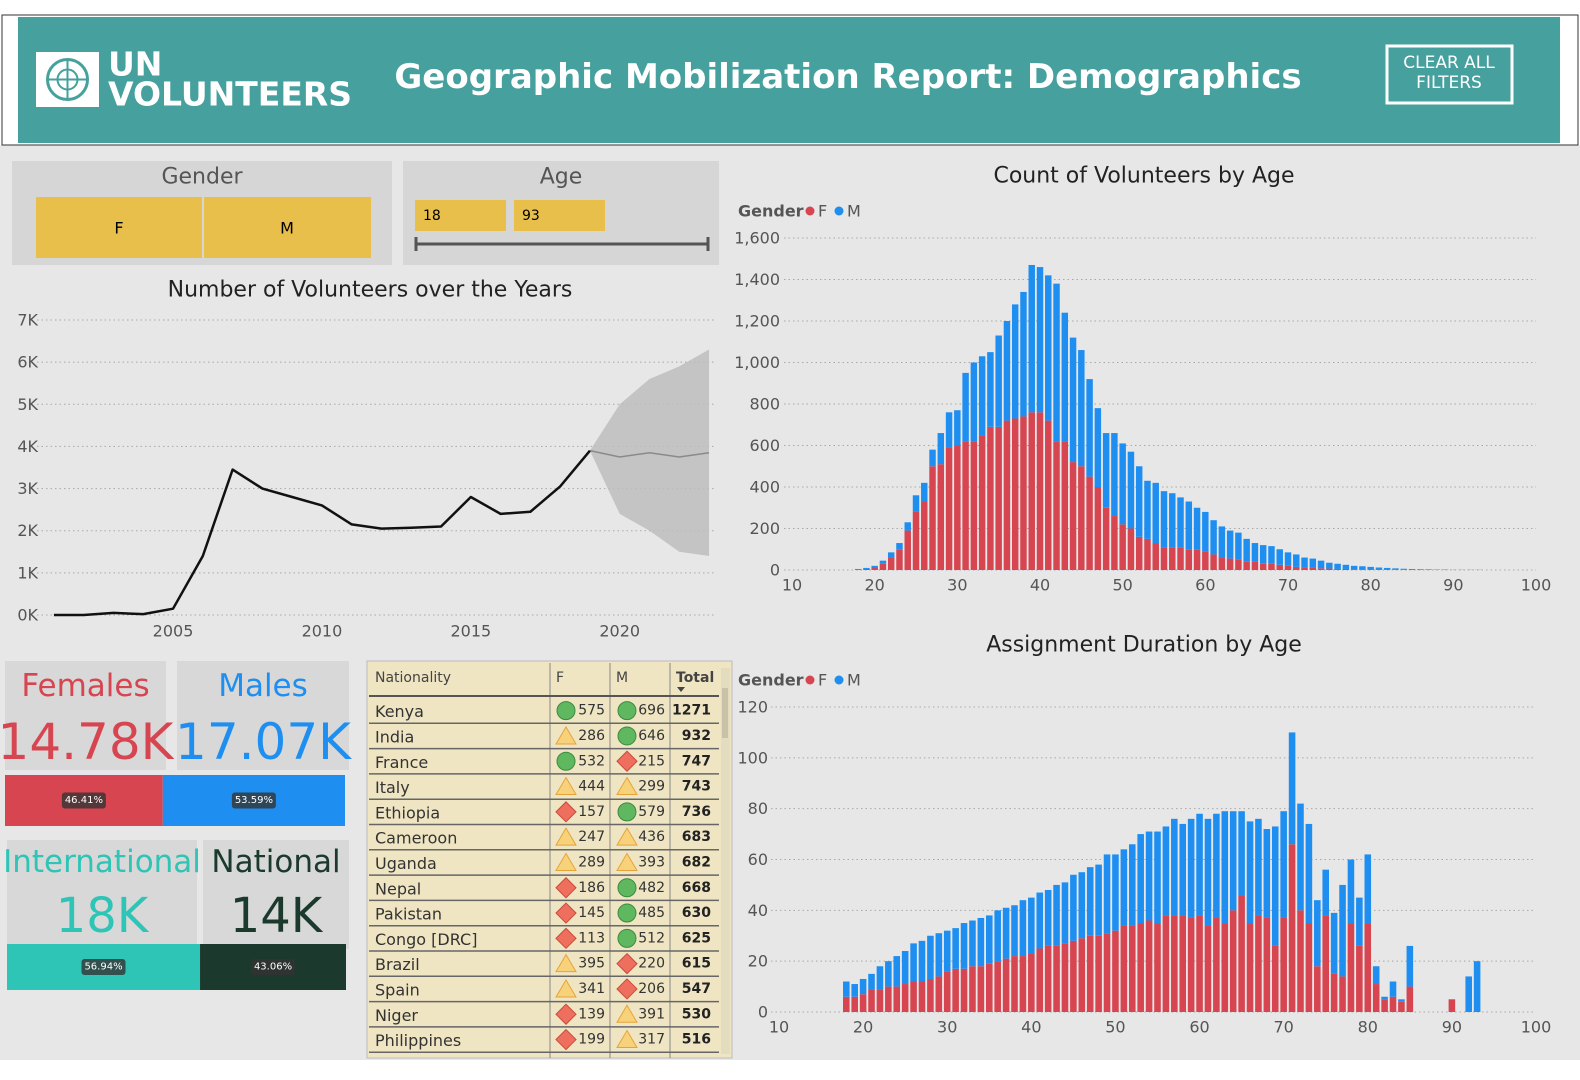  I want to click on y-tick-label: 200, so click(764, 528).